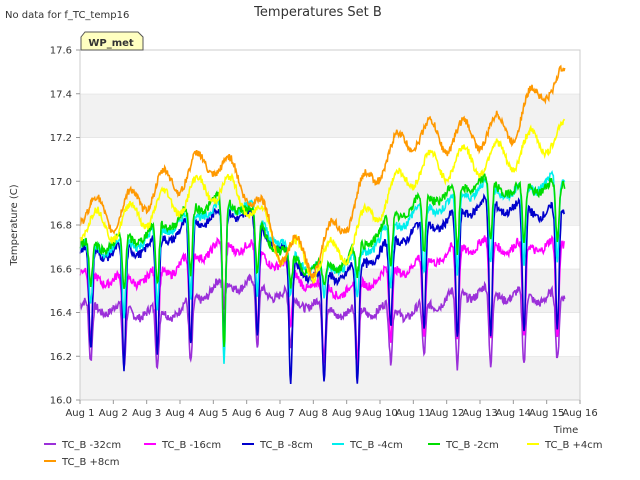 This screenshot has width=640, height=480. I want to click on x-tick-label: Aug 8, so click(313, 413).